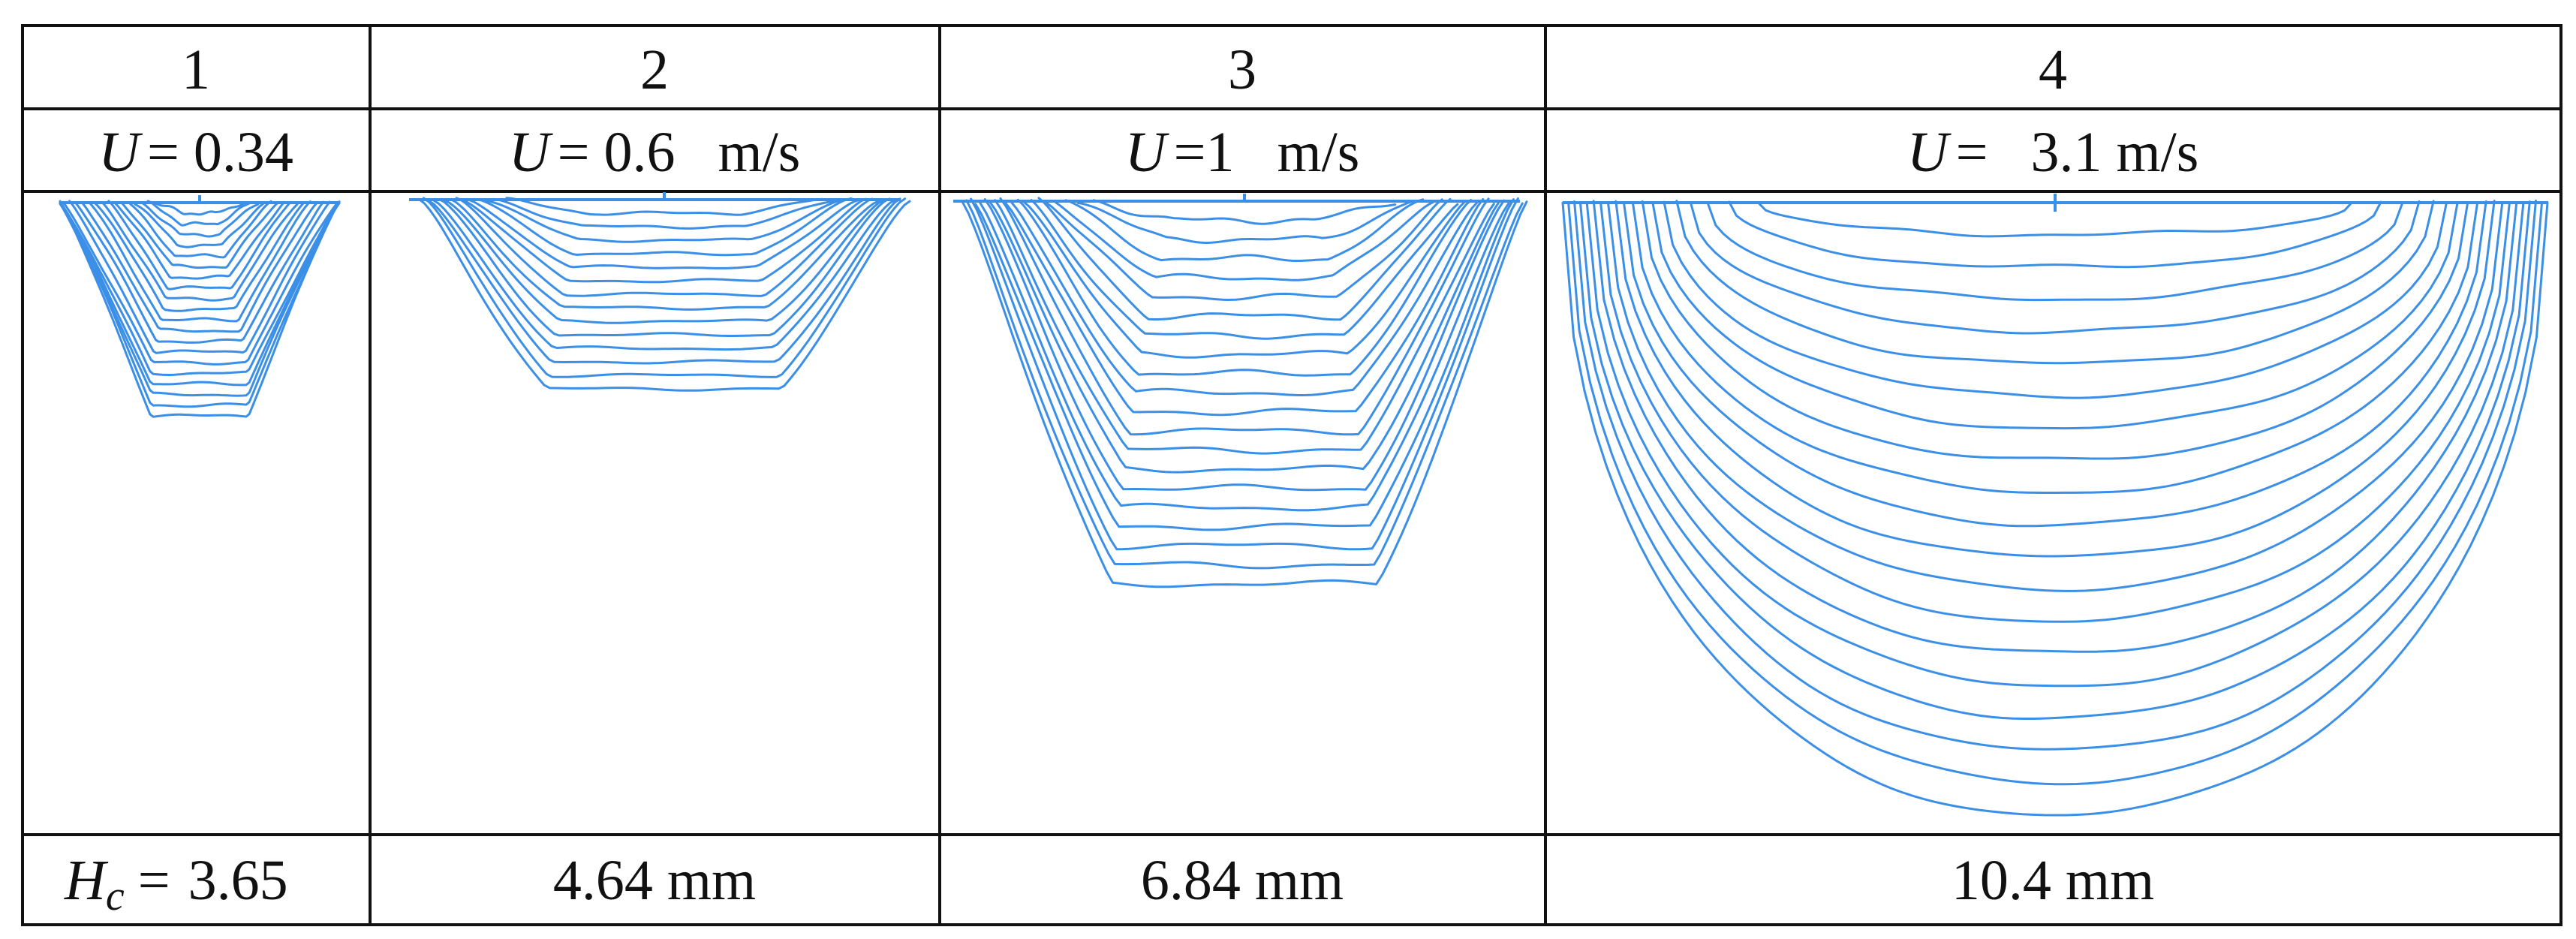 The image size is (2576, 939). What do you see at coordinates (2053, 69) in the screenshot?
I see `column-index-4: 4` at bounding box center [2053, 69].